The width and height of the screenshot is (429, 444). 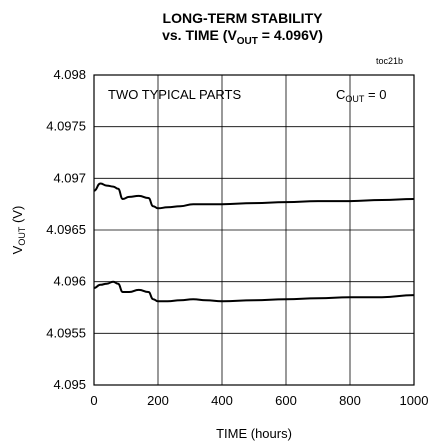 What do you see at coordinates (350, 400) in the screenshot?
I see `x-tick-label: 800` at bounding box center [350, 400].